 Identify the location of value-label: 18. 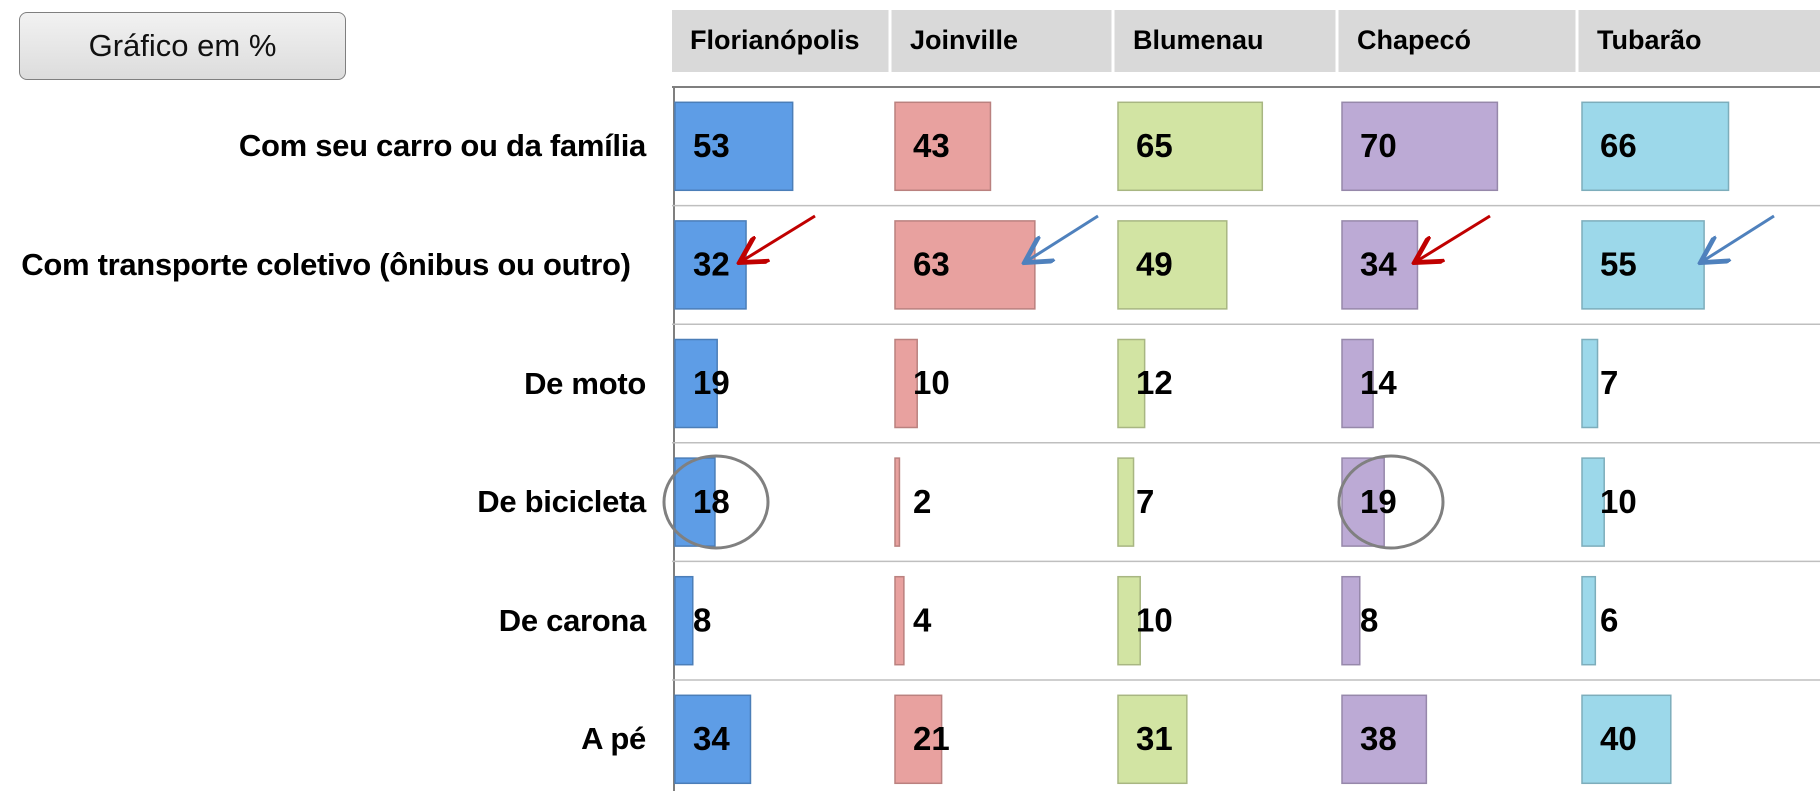
(711, 501).